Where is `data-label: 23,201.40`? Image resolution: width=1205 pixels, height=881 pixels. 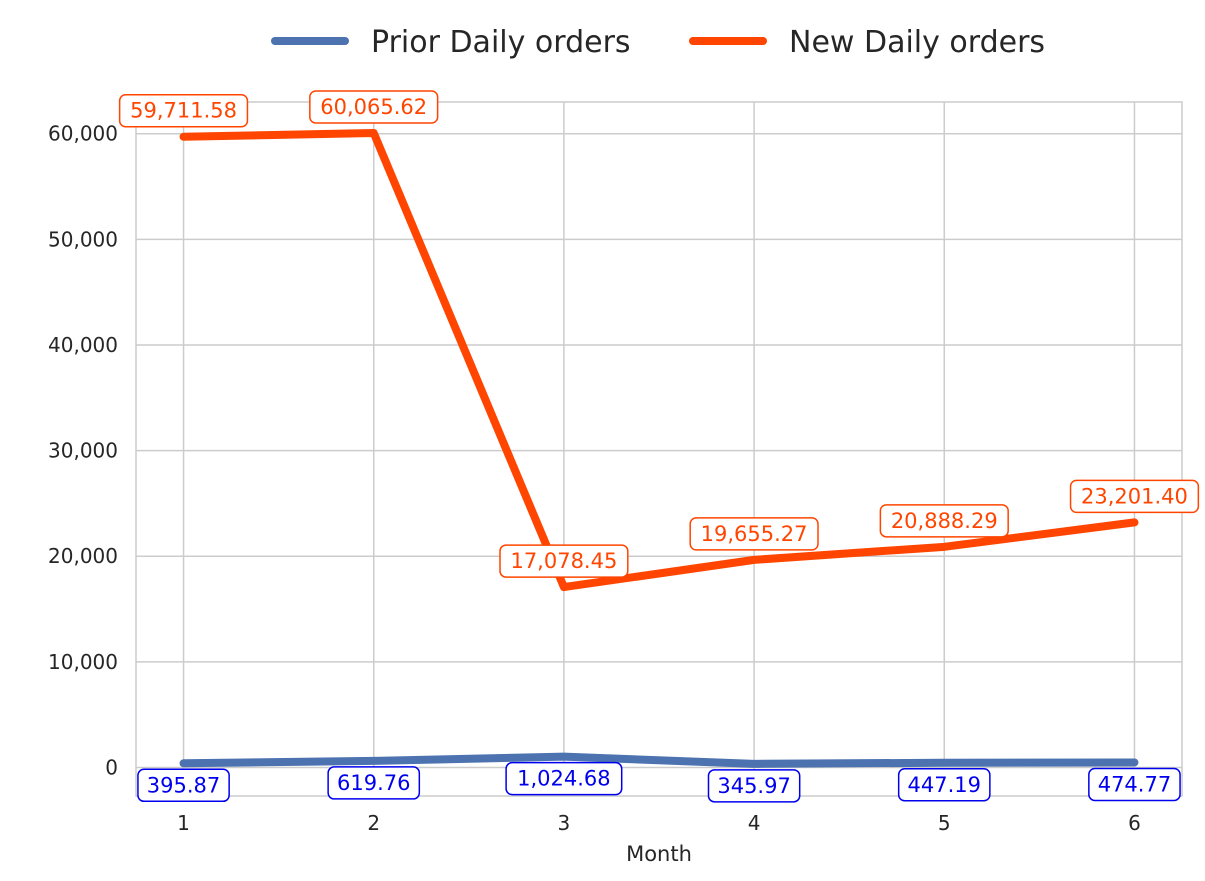
data-label: 23,201.40 is located at coordinates (1134, 496).